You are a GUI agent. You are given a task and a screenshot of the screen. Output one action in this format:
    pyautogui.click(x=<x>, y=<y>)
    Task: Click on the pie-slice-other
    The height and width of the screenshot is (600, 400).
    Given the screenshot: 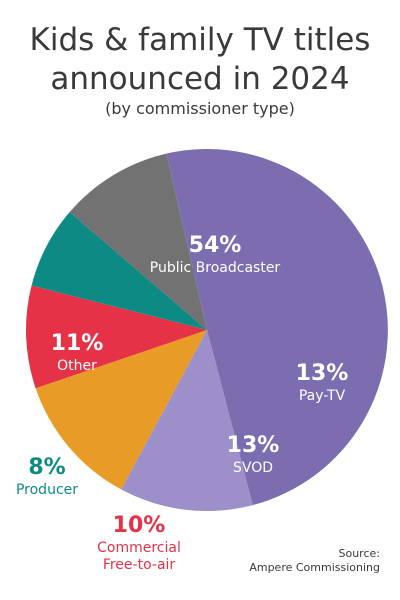 What is the action you would take?
    pyautogui.click(x=138, y=241)
    